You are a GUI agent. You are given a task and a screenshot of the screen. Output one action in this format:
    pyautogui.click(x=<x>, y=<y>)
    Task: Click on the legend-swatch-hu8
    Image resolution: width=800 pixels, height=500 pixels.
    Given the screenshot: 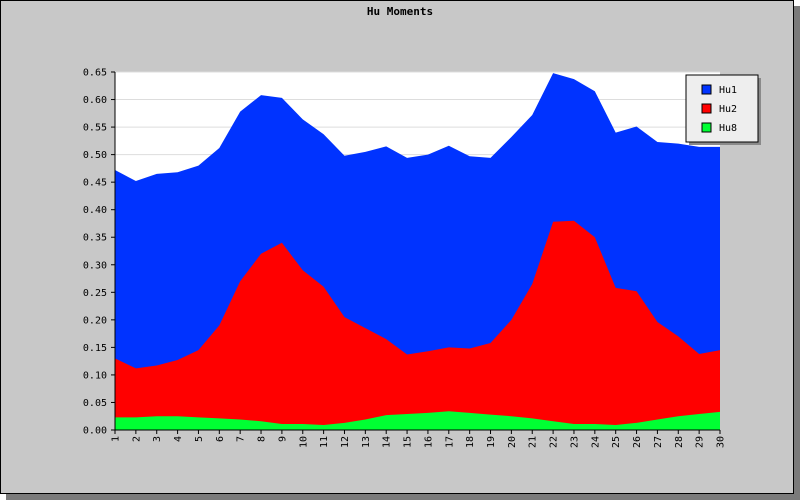 What is the action you would take?
    pyautogui.click(x=706, y=127)
    